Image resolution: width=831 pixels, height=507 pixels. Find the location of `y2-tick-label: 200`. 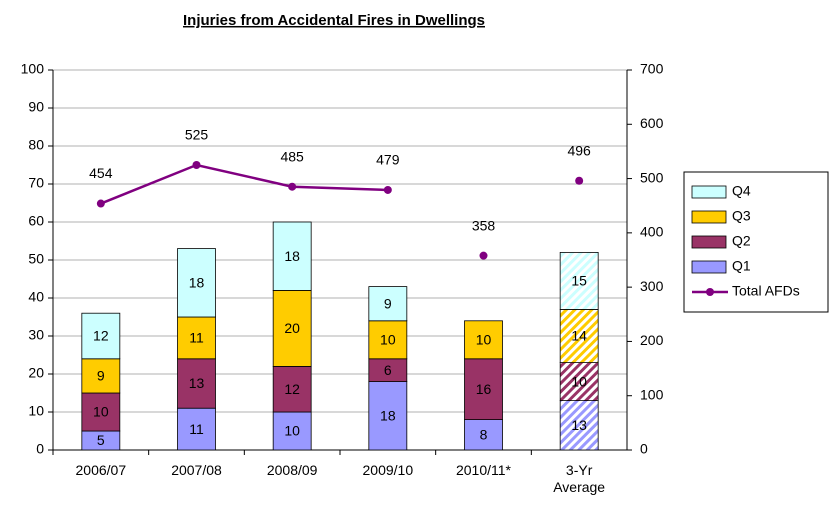

y2-tick-label: 200 is located at coordinates (652, 340).